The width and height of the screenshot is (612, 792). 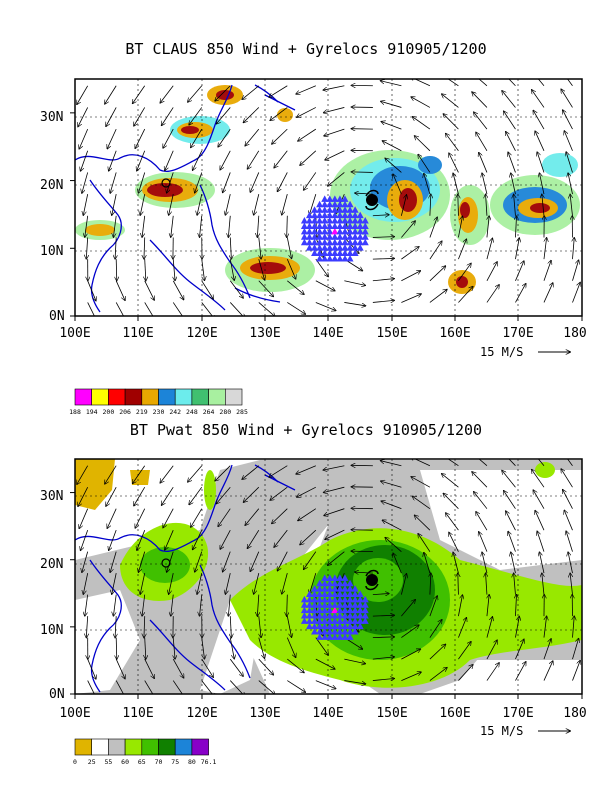 I want to click on colorbar-label: 60, so click(x=125, y=762).